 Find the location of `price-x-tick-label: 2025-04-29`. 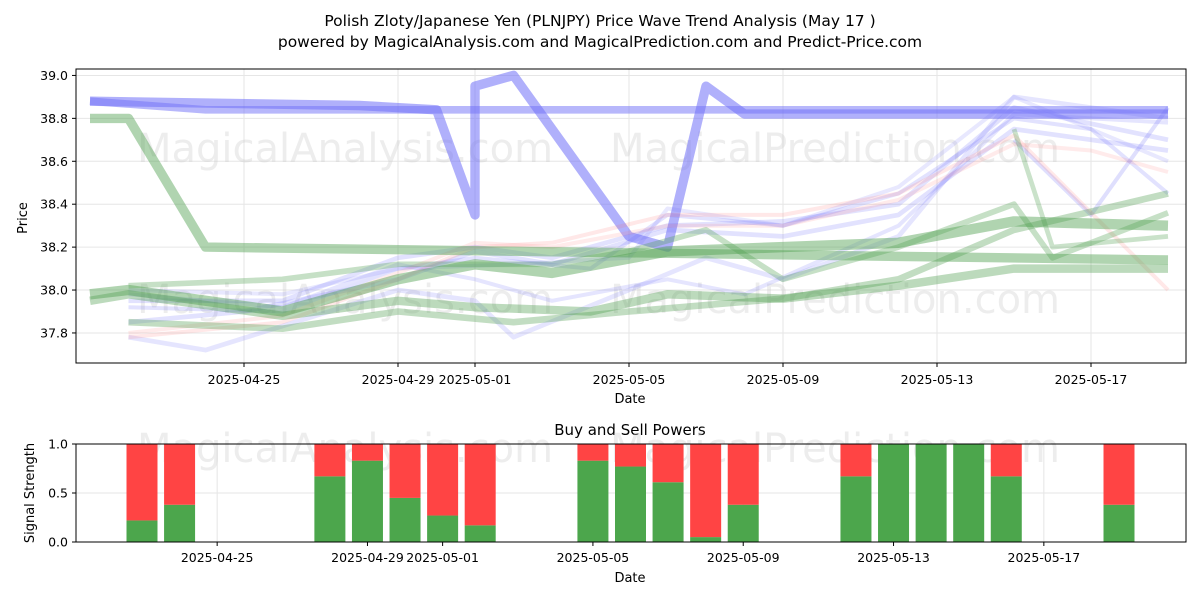

price-x-tick-label: 2025-04-29 is located at coordinates (398, 379).